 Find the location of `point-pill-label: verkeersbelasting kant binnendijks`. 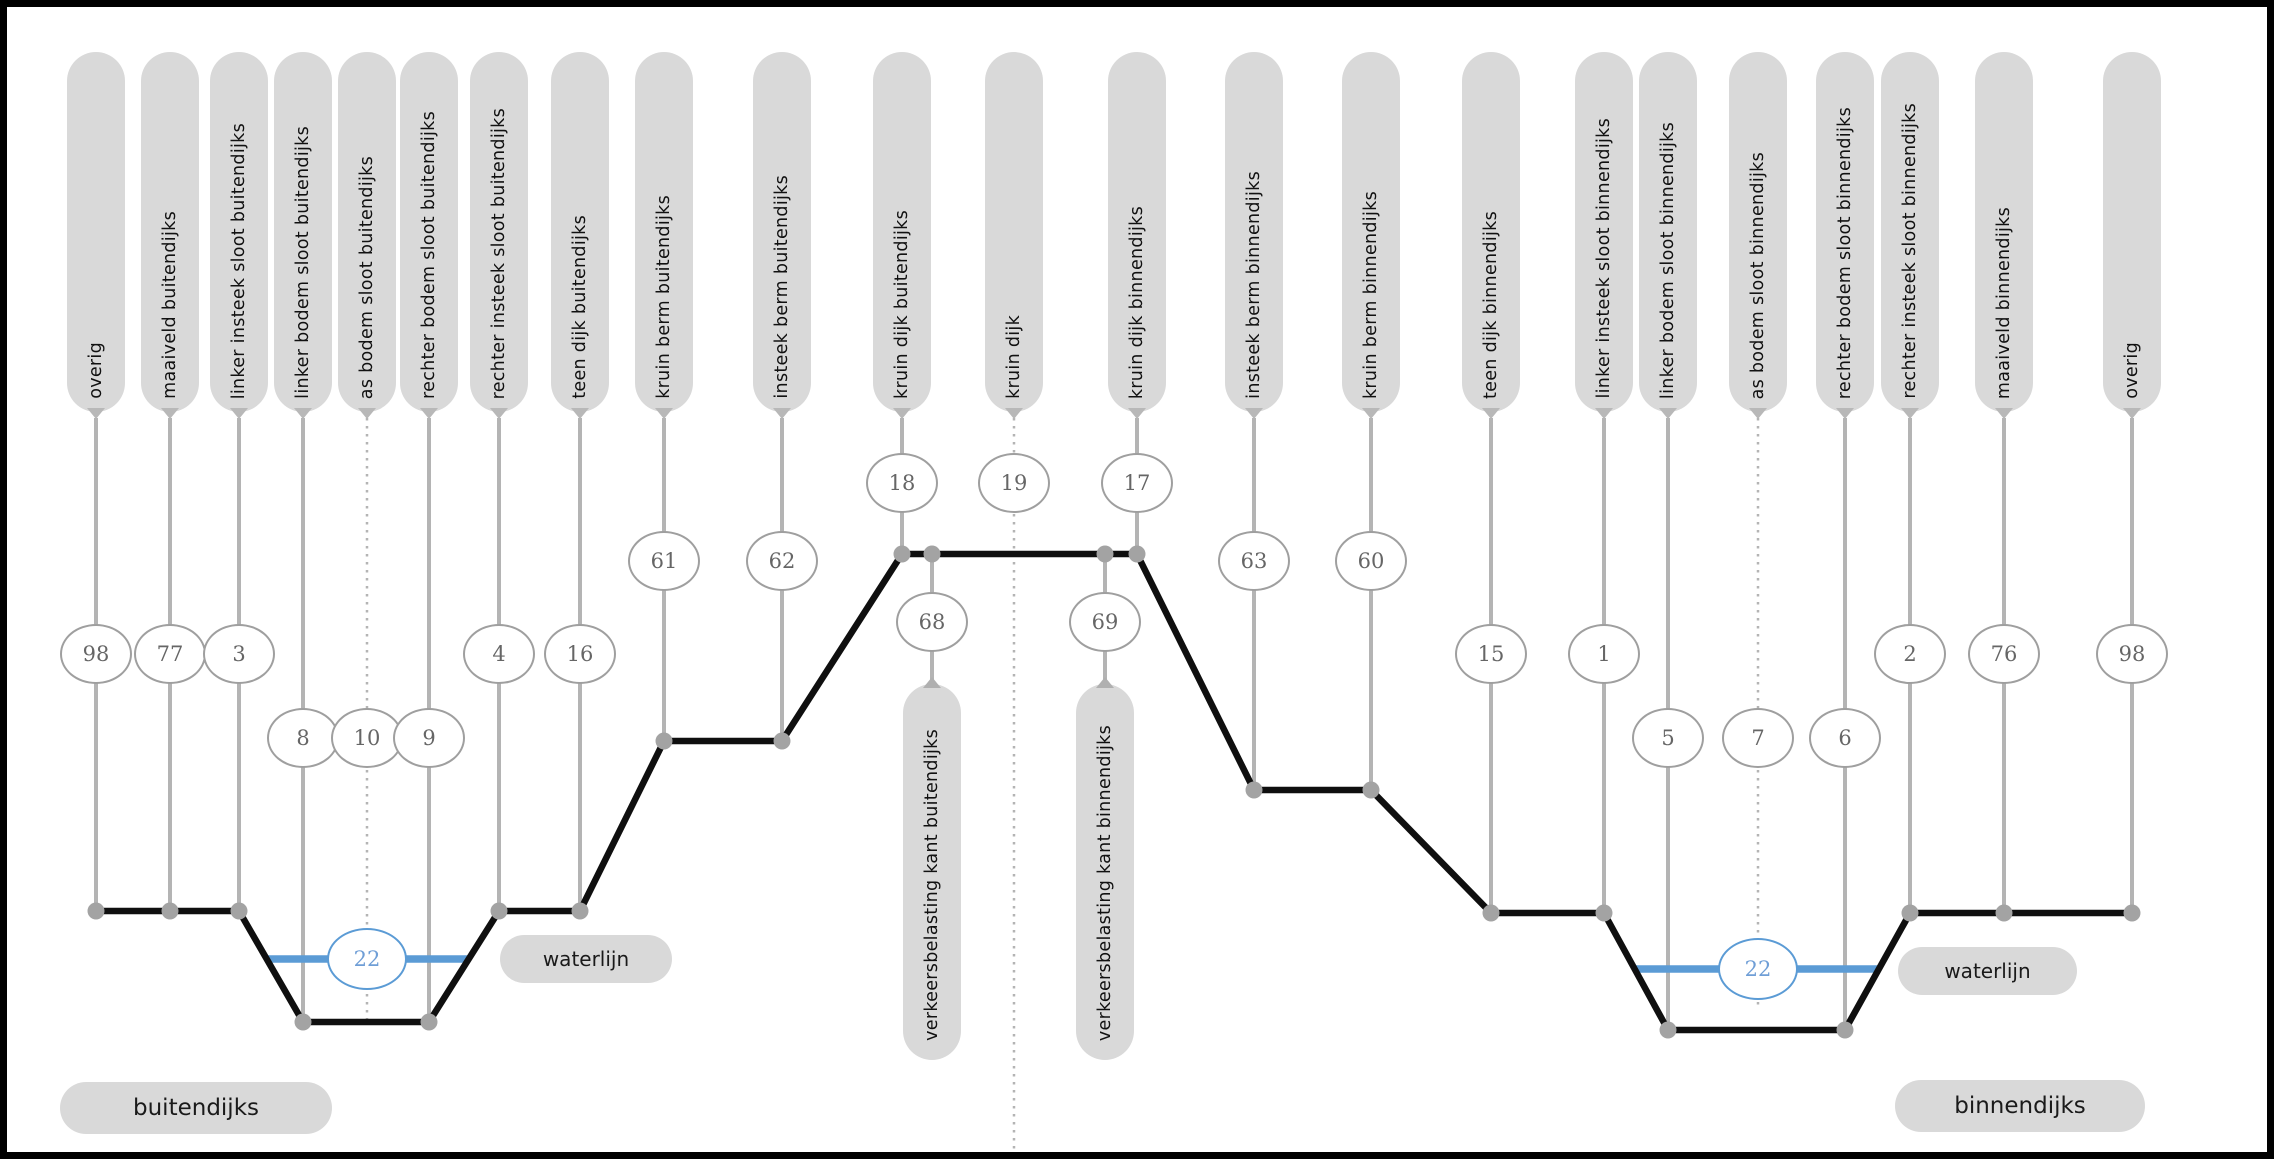

point-pill-label: verkeersbelasting kant binnendijks is located at coordinates (1105, 882).